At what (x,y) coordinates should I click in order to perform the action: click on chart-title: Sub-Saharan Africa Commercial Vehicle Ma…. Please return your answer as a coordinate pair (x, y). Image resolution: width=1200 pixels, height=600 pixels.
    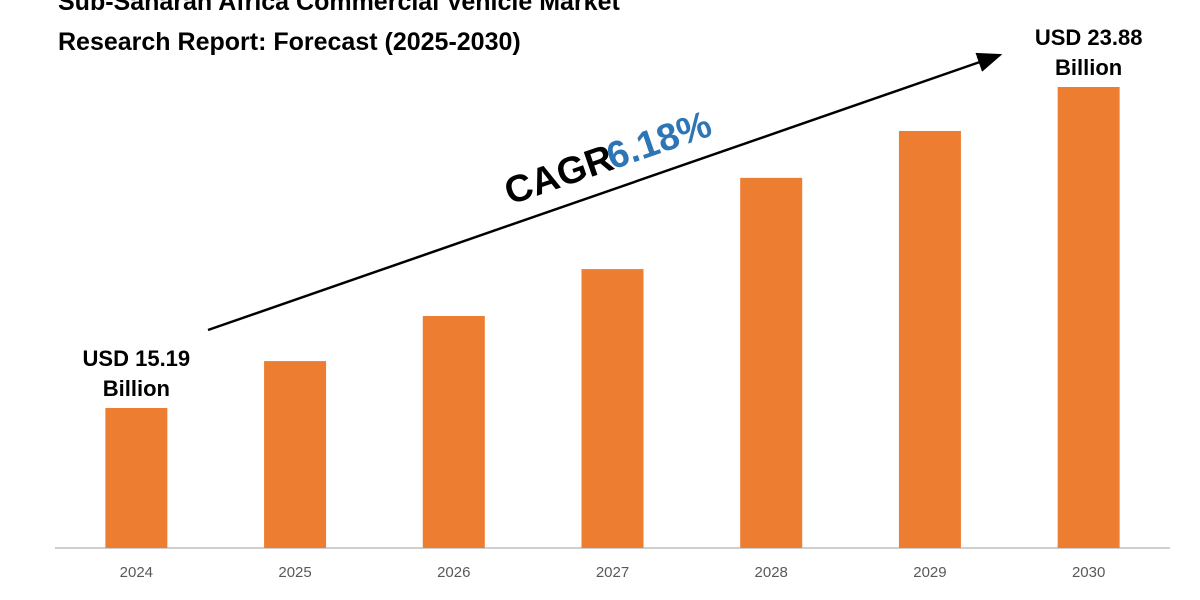
    Looking at the image, I should click on (339, 8).